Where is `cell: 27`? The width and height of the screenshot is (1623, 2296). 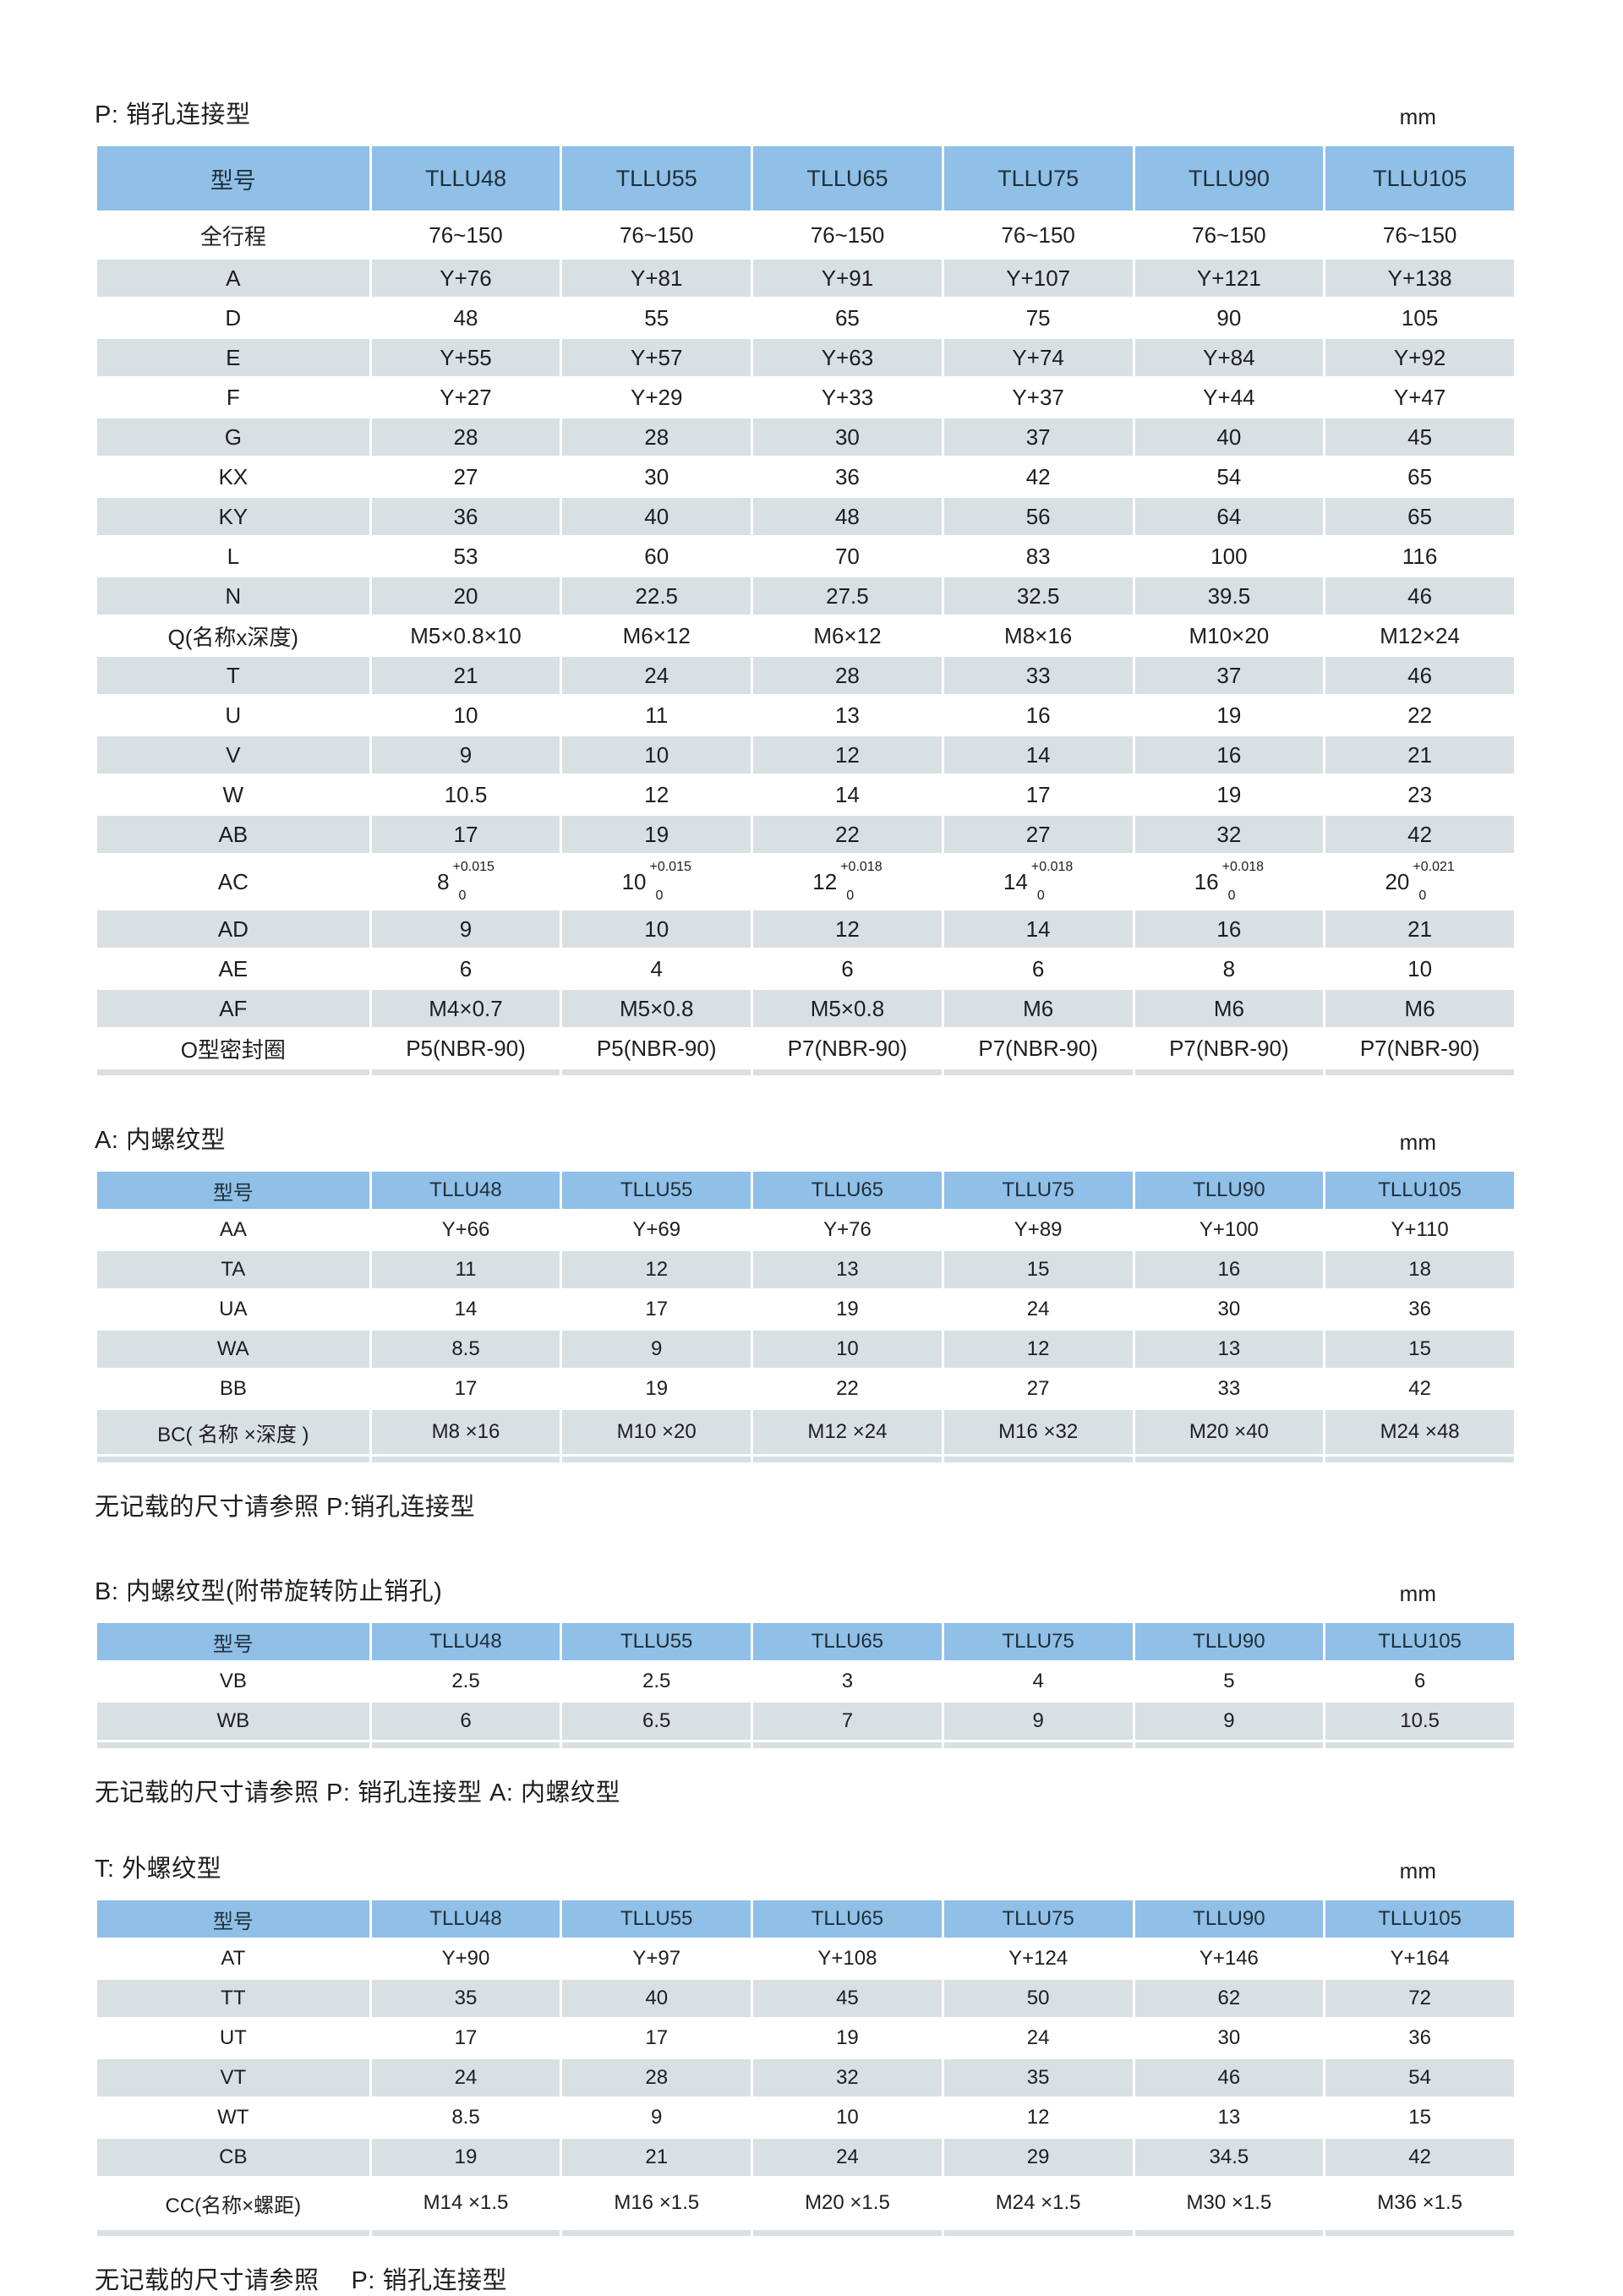 cell: 27 is located at coordinates (1038, 834).